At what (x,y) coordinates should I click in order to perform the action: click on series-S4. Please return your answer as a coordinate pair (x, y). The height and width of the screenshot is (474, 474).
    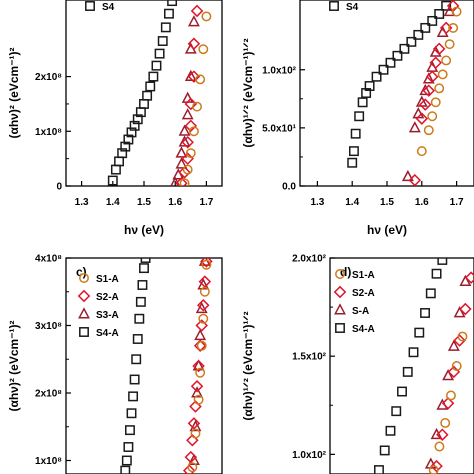
    Looking at the image, I should click on (399, 84).